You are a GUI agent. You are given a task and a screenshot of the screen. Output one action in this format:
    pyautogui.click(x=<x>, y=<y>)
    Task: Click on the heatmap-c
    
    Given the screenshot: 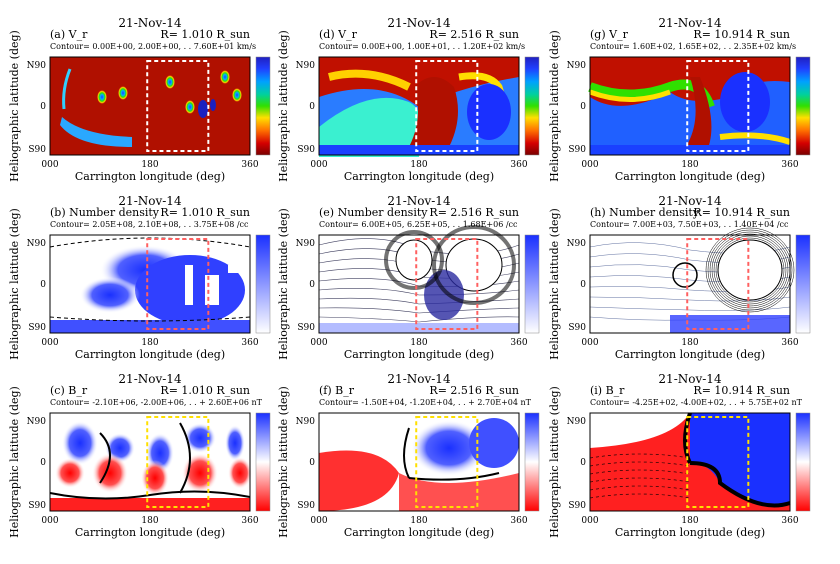 What is the action you would take?
    pyautogui.click(x=150, y=462)
    